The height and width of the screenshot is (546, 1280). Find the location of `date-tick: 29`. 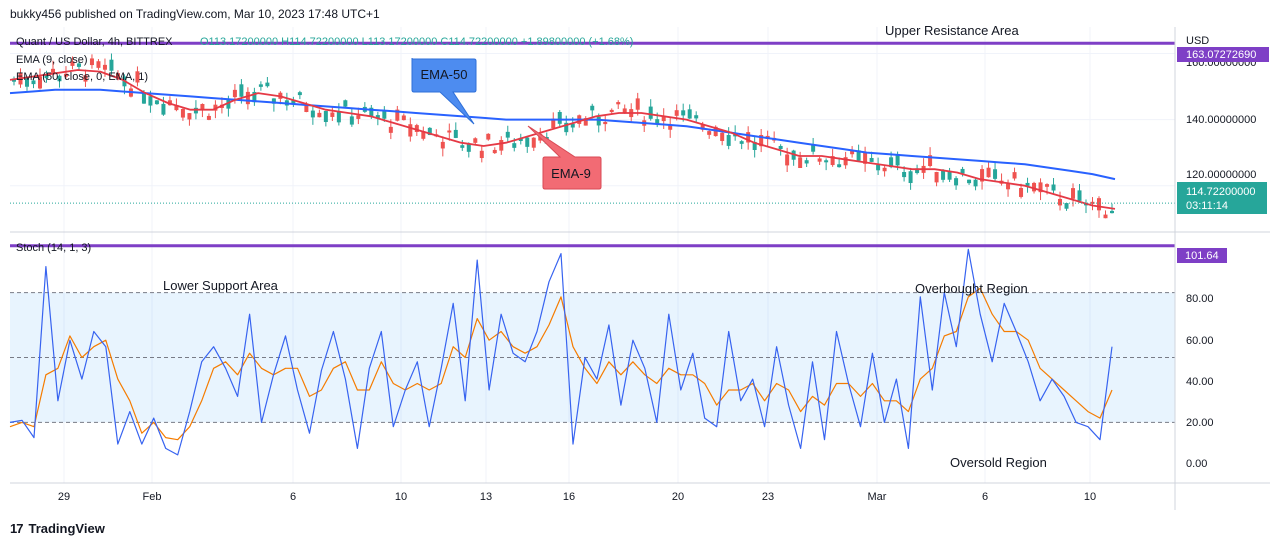

date-tick: 29 is located at coordinates (64, 497).